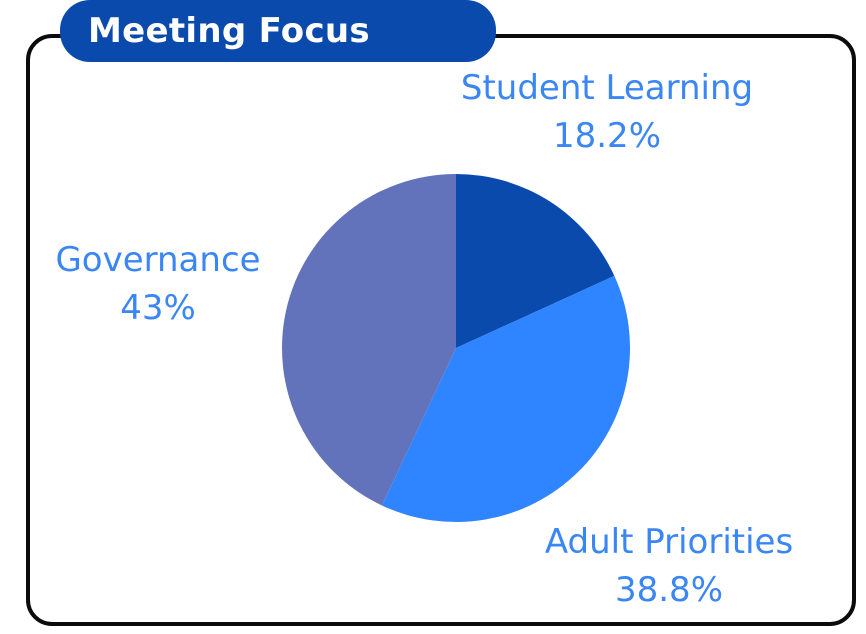 The width and height of the screenshot is (866, 634). I want to click on chart-title: Meeting Focus, so click(229, 31).